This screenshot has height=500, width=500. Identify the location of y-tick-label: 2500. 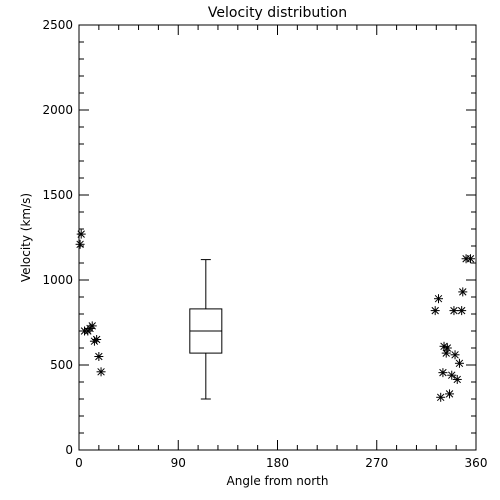
(57, 25).